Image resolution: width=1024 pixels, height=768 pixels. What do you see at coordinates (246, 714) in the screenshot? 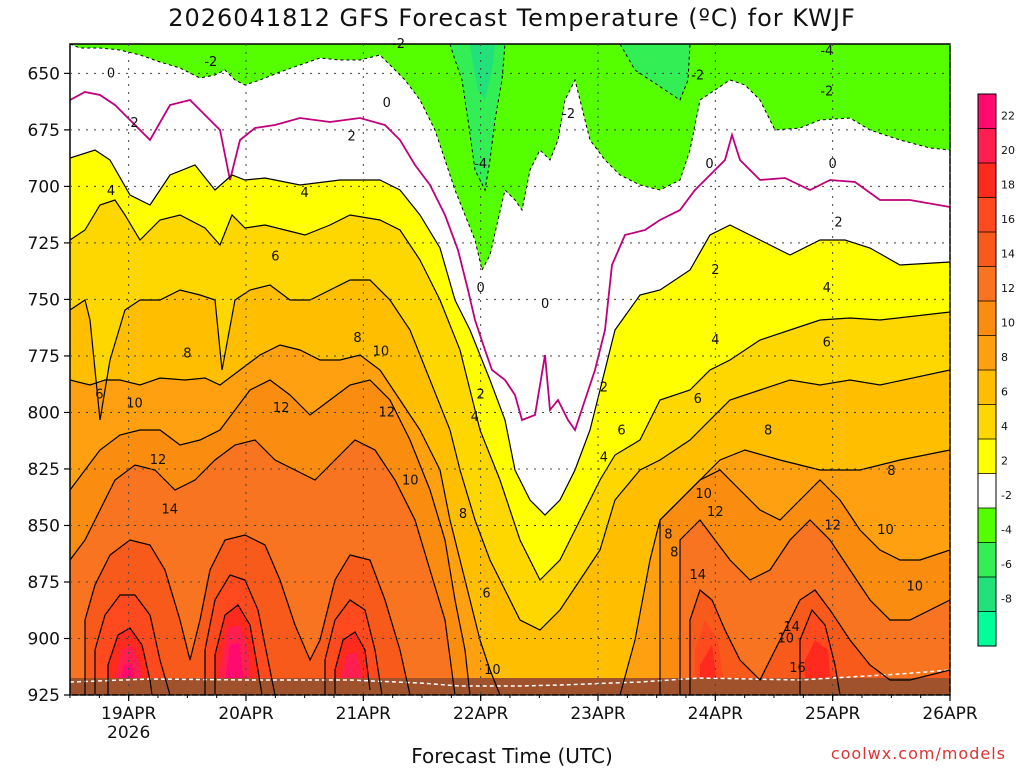
I see `x-tick-label-20APR: 20APR` at bounding box center [246, 714].